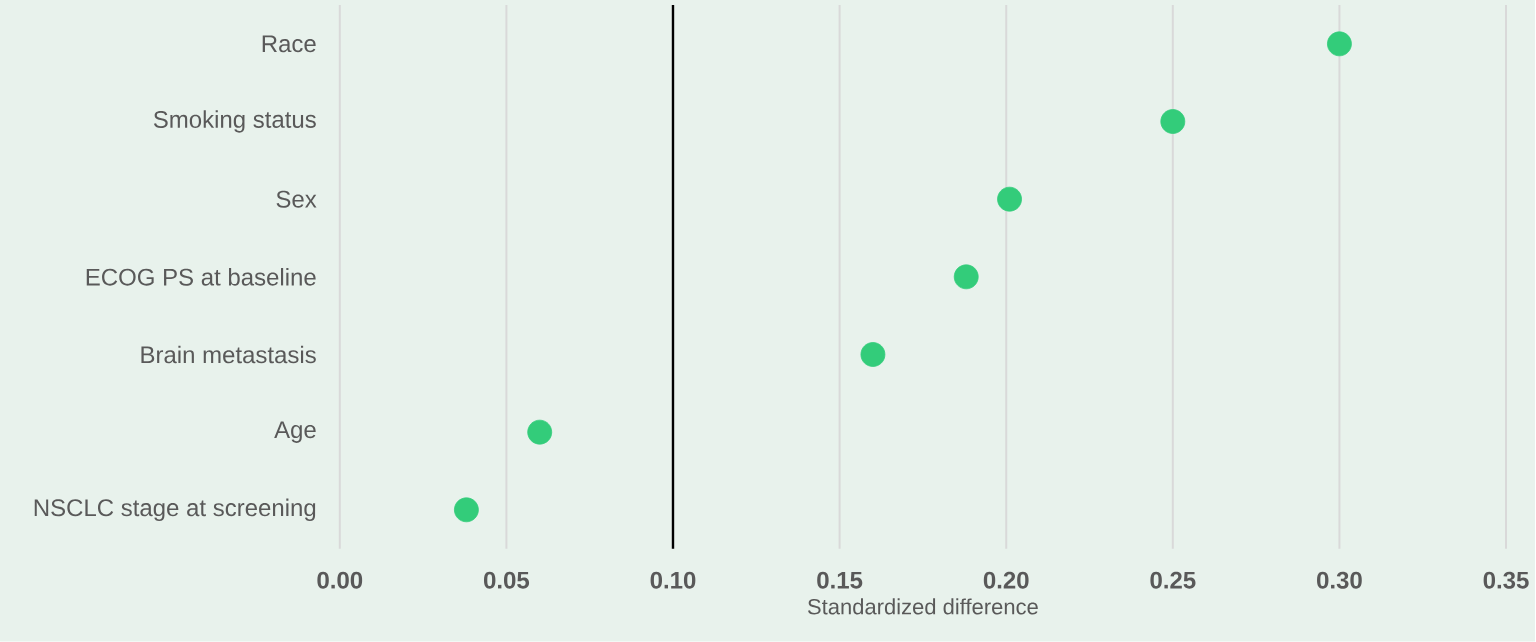 The image size is (1536, 642). Describe the element at coordinates (234, 121) in the screenshot. I see `y-tick-label: Smoking status` at that location.